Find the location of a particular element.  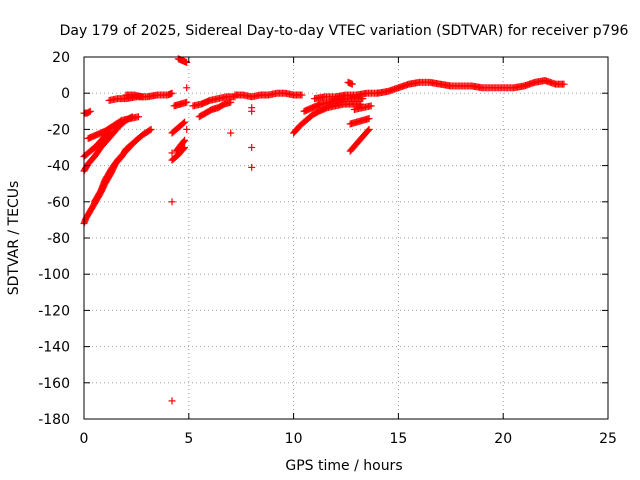

y-tick-label: -120 is located at coordinates (54, 311).